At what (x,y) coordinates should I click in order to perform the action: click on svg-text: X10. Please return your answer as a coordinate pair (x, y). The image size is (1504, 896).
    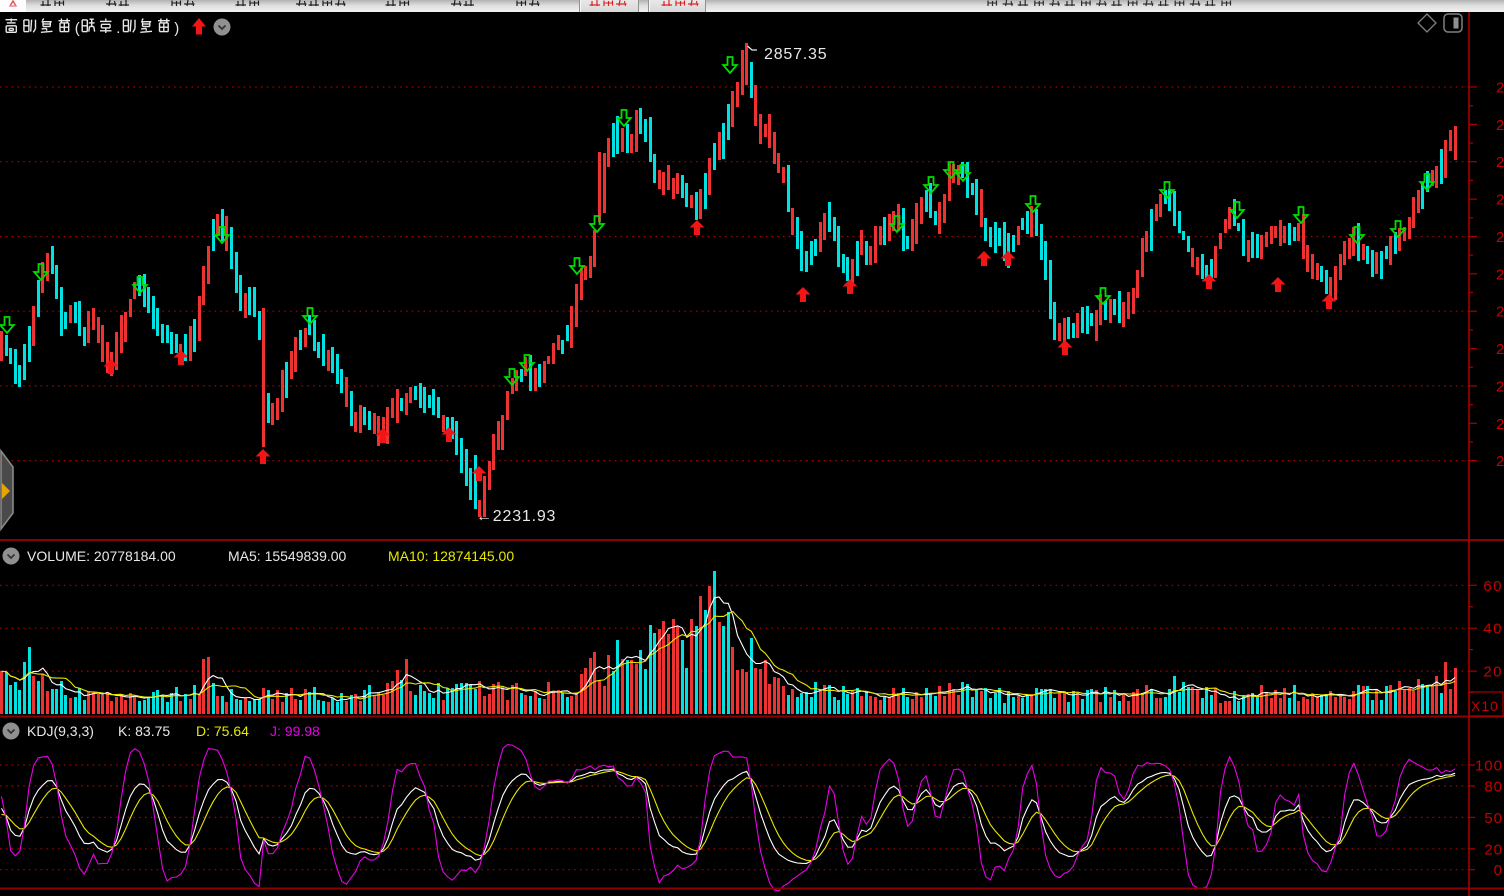
    Looking at the image, I should click on (1485, 706).